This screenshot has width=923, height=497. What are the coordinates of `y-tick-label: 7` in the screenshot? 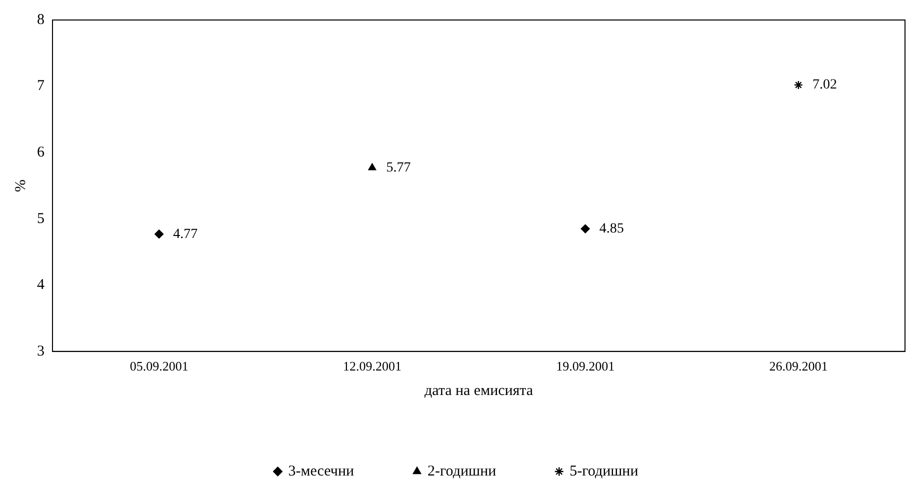 It's located at (41, 86).